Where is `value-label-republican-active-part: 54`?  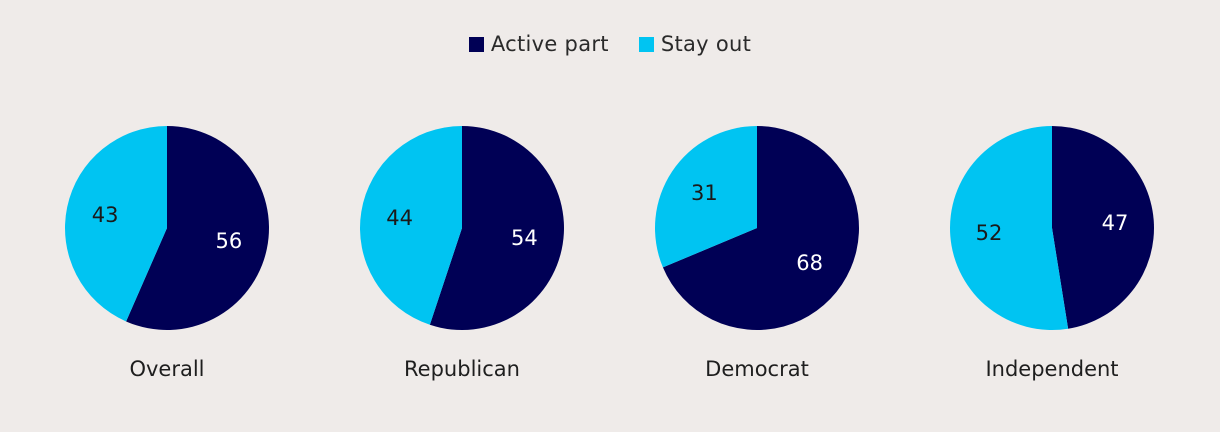 value-label-republican-active-part: 54 is located at coordinates (524, 238).